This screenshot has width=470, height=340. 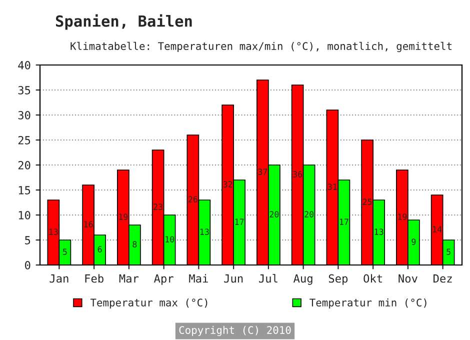 I want to click on data-label: 25, so click(x=367, y=201).